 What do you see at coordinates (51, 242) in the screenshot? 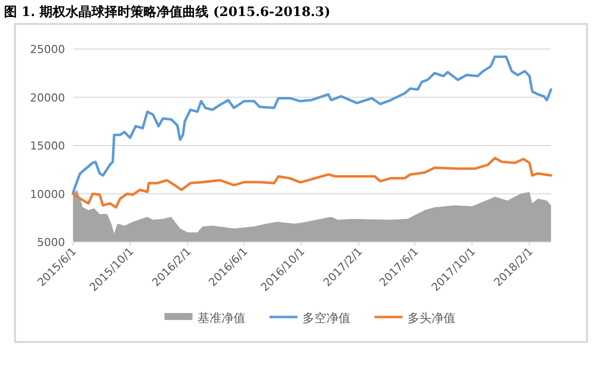
I see `y-tick-label: 5000` at bounding box center [51, 242].